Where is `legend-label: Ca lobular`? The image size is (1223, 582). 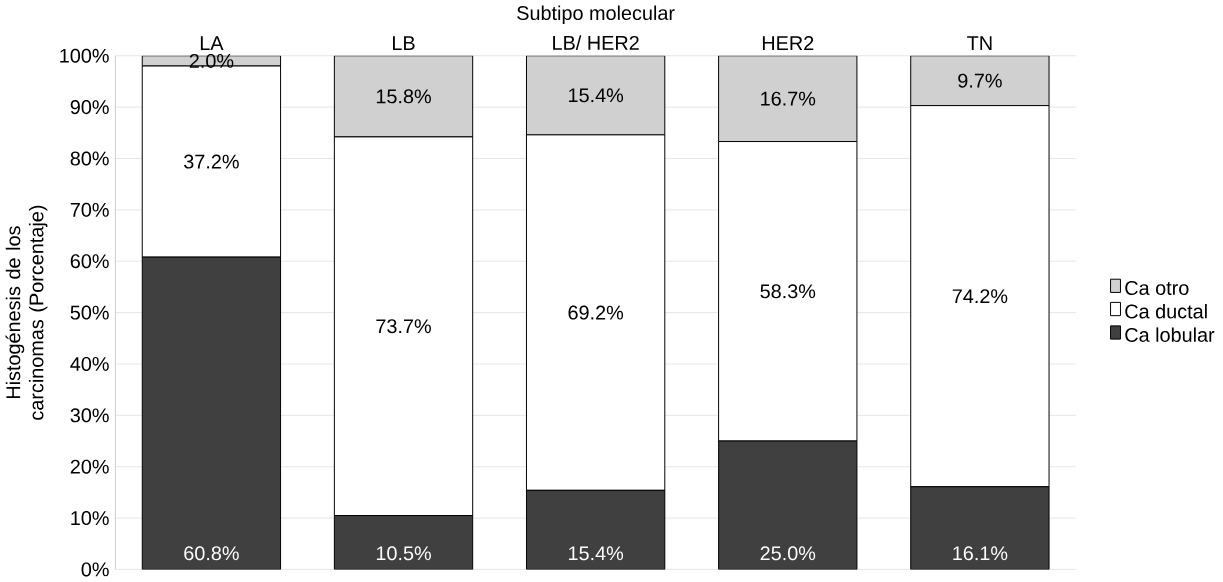 legend-label: Ca lobular is located at coordinates (1170, 334).